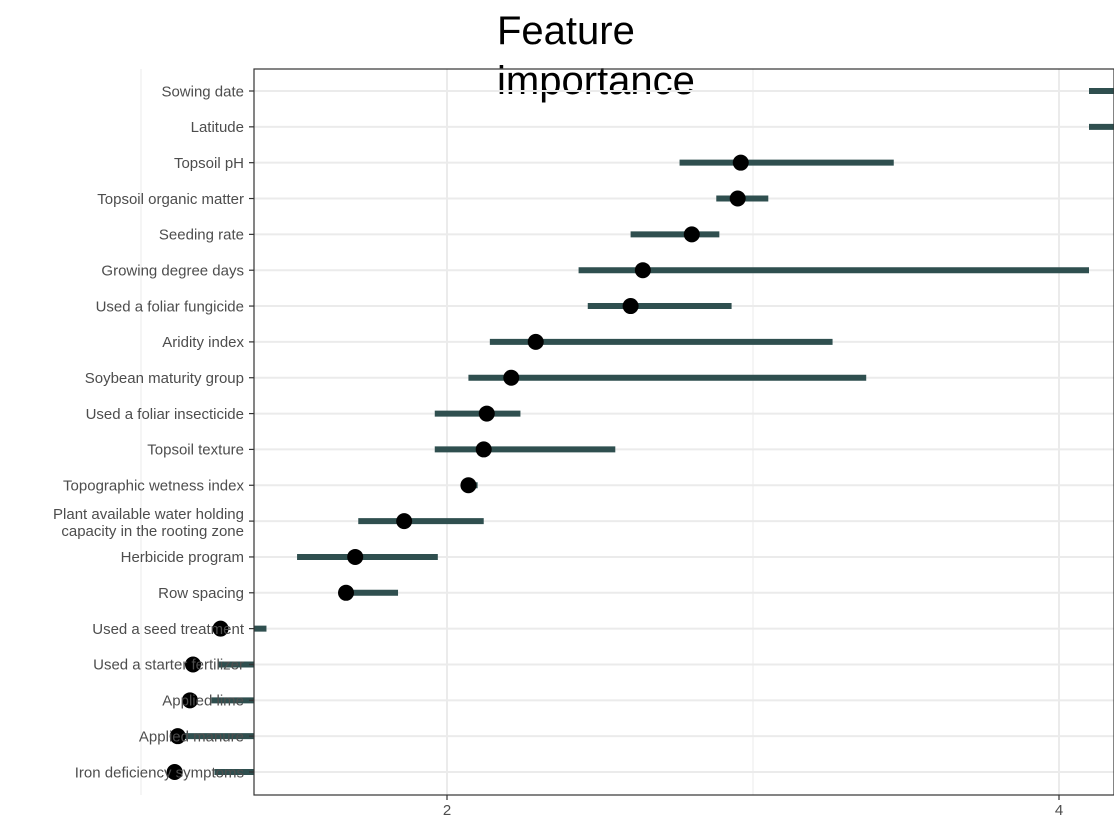  I want to click on category-label: Sowing date, so click(202, 91).